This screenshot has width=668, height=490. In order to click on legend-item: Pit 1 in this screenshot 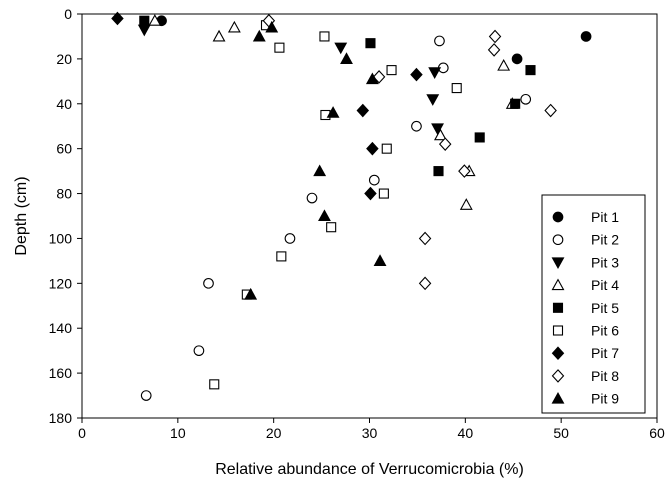, I will do `click(585, 217)`.